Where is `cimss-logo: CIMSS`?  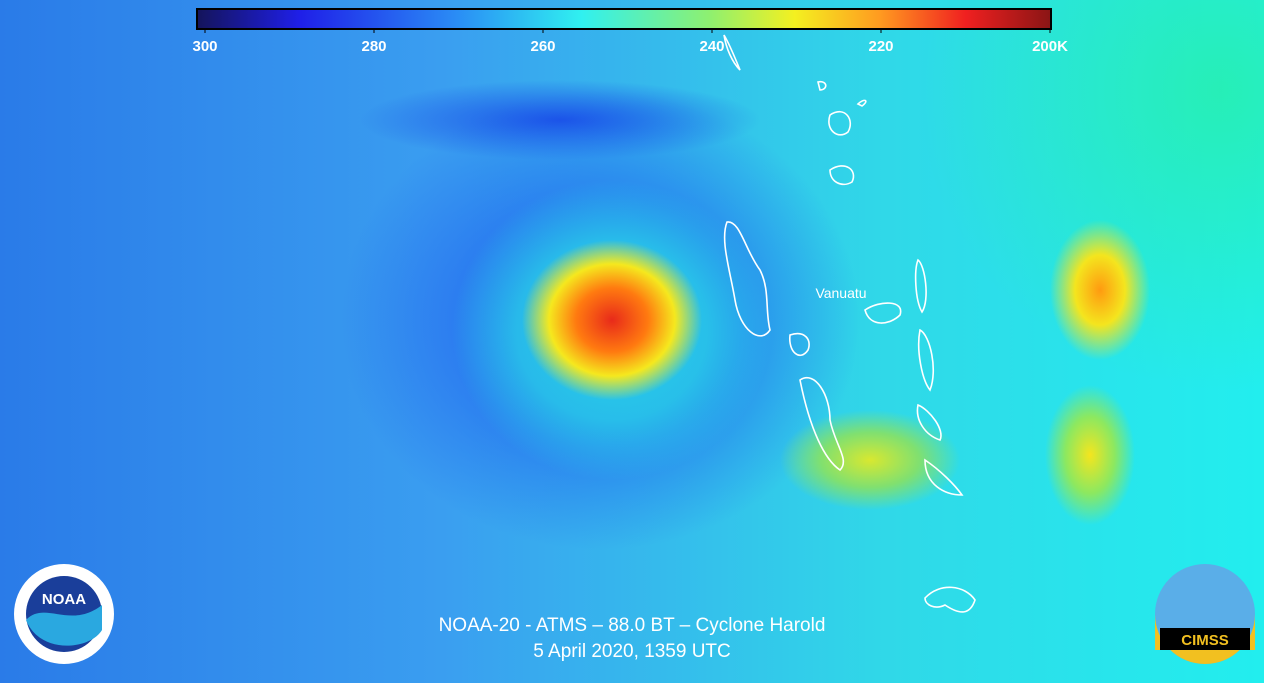
cimss-logo: CIMSS is located at coordinates (1205, 614).